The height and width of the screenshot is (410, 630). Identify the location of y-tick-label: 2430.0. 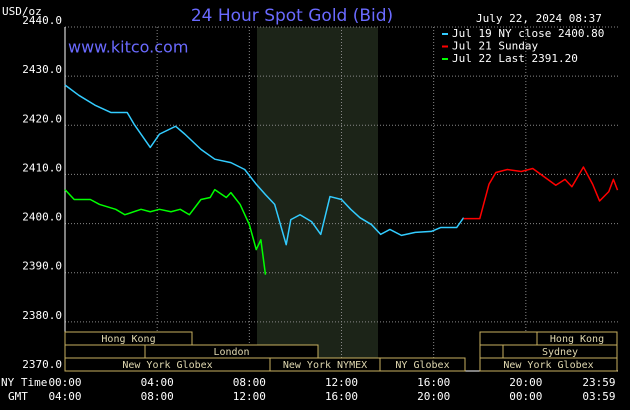
(42, 69).